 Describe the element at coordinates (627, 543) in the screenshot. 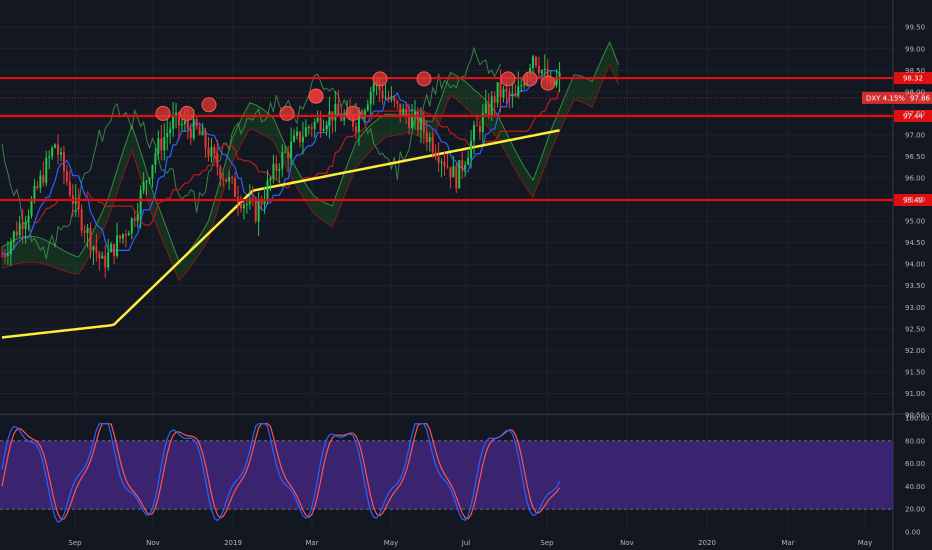

I see `time-tick-label: Nov` at that location.